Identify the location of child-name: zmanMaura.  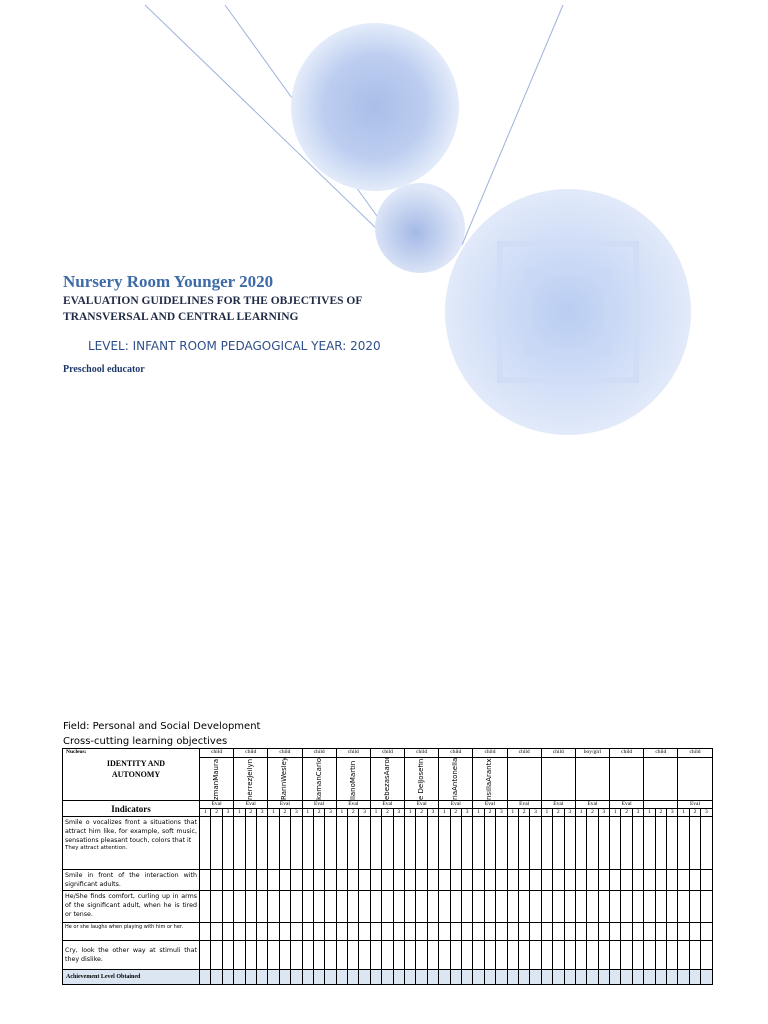
(217, 779).